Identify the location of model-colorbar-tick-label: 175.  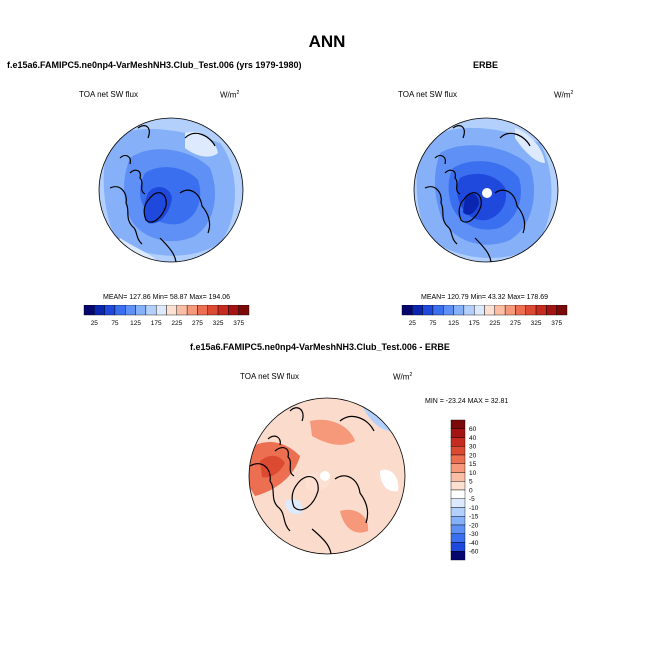
(156, 323).